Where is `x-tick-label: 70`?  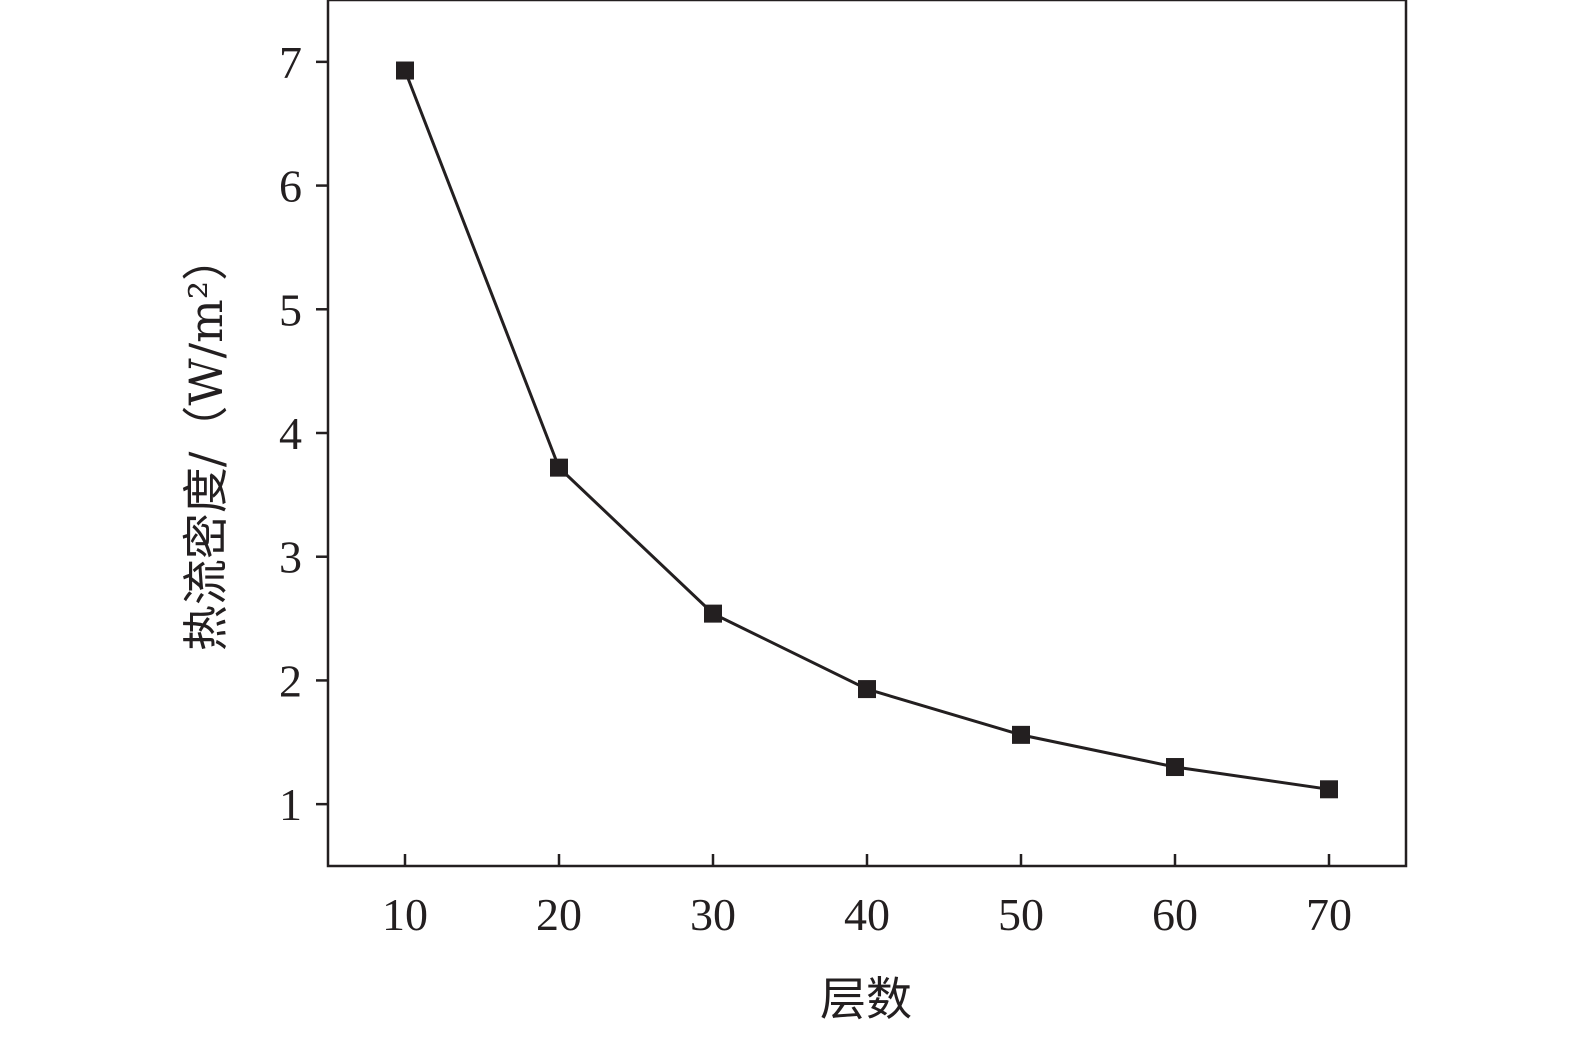 x-tick-label: 70 is located at coordinates (1329, 914).